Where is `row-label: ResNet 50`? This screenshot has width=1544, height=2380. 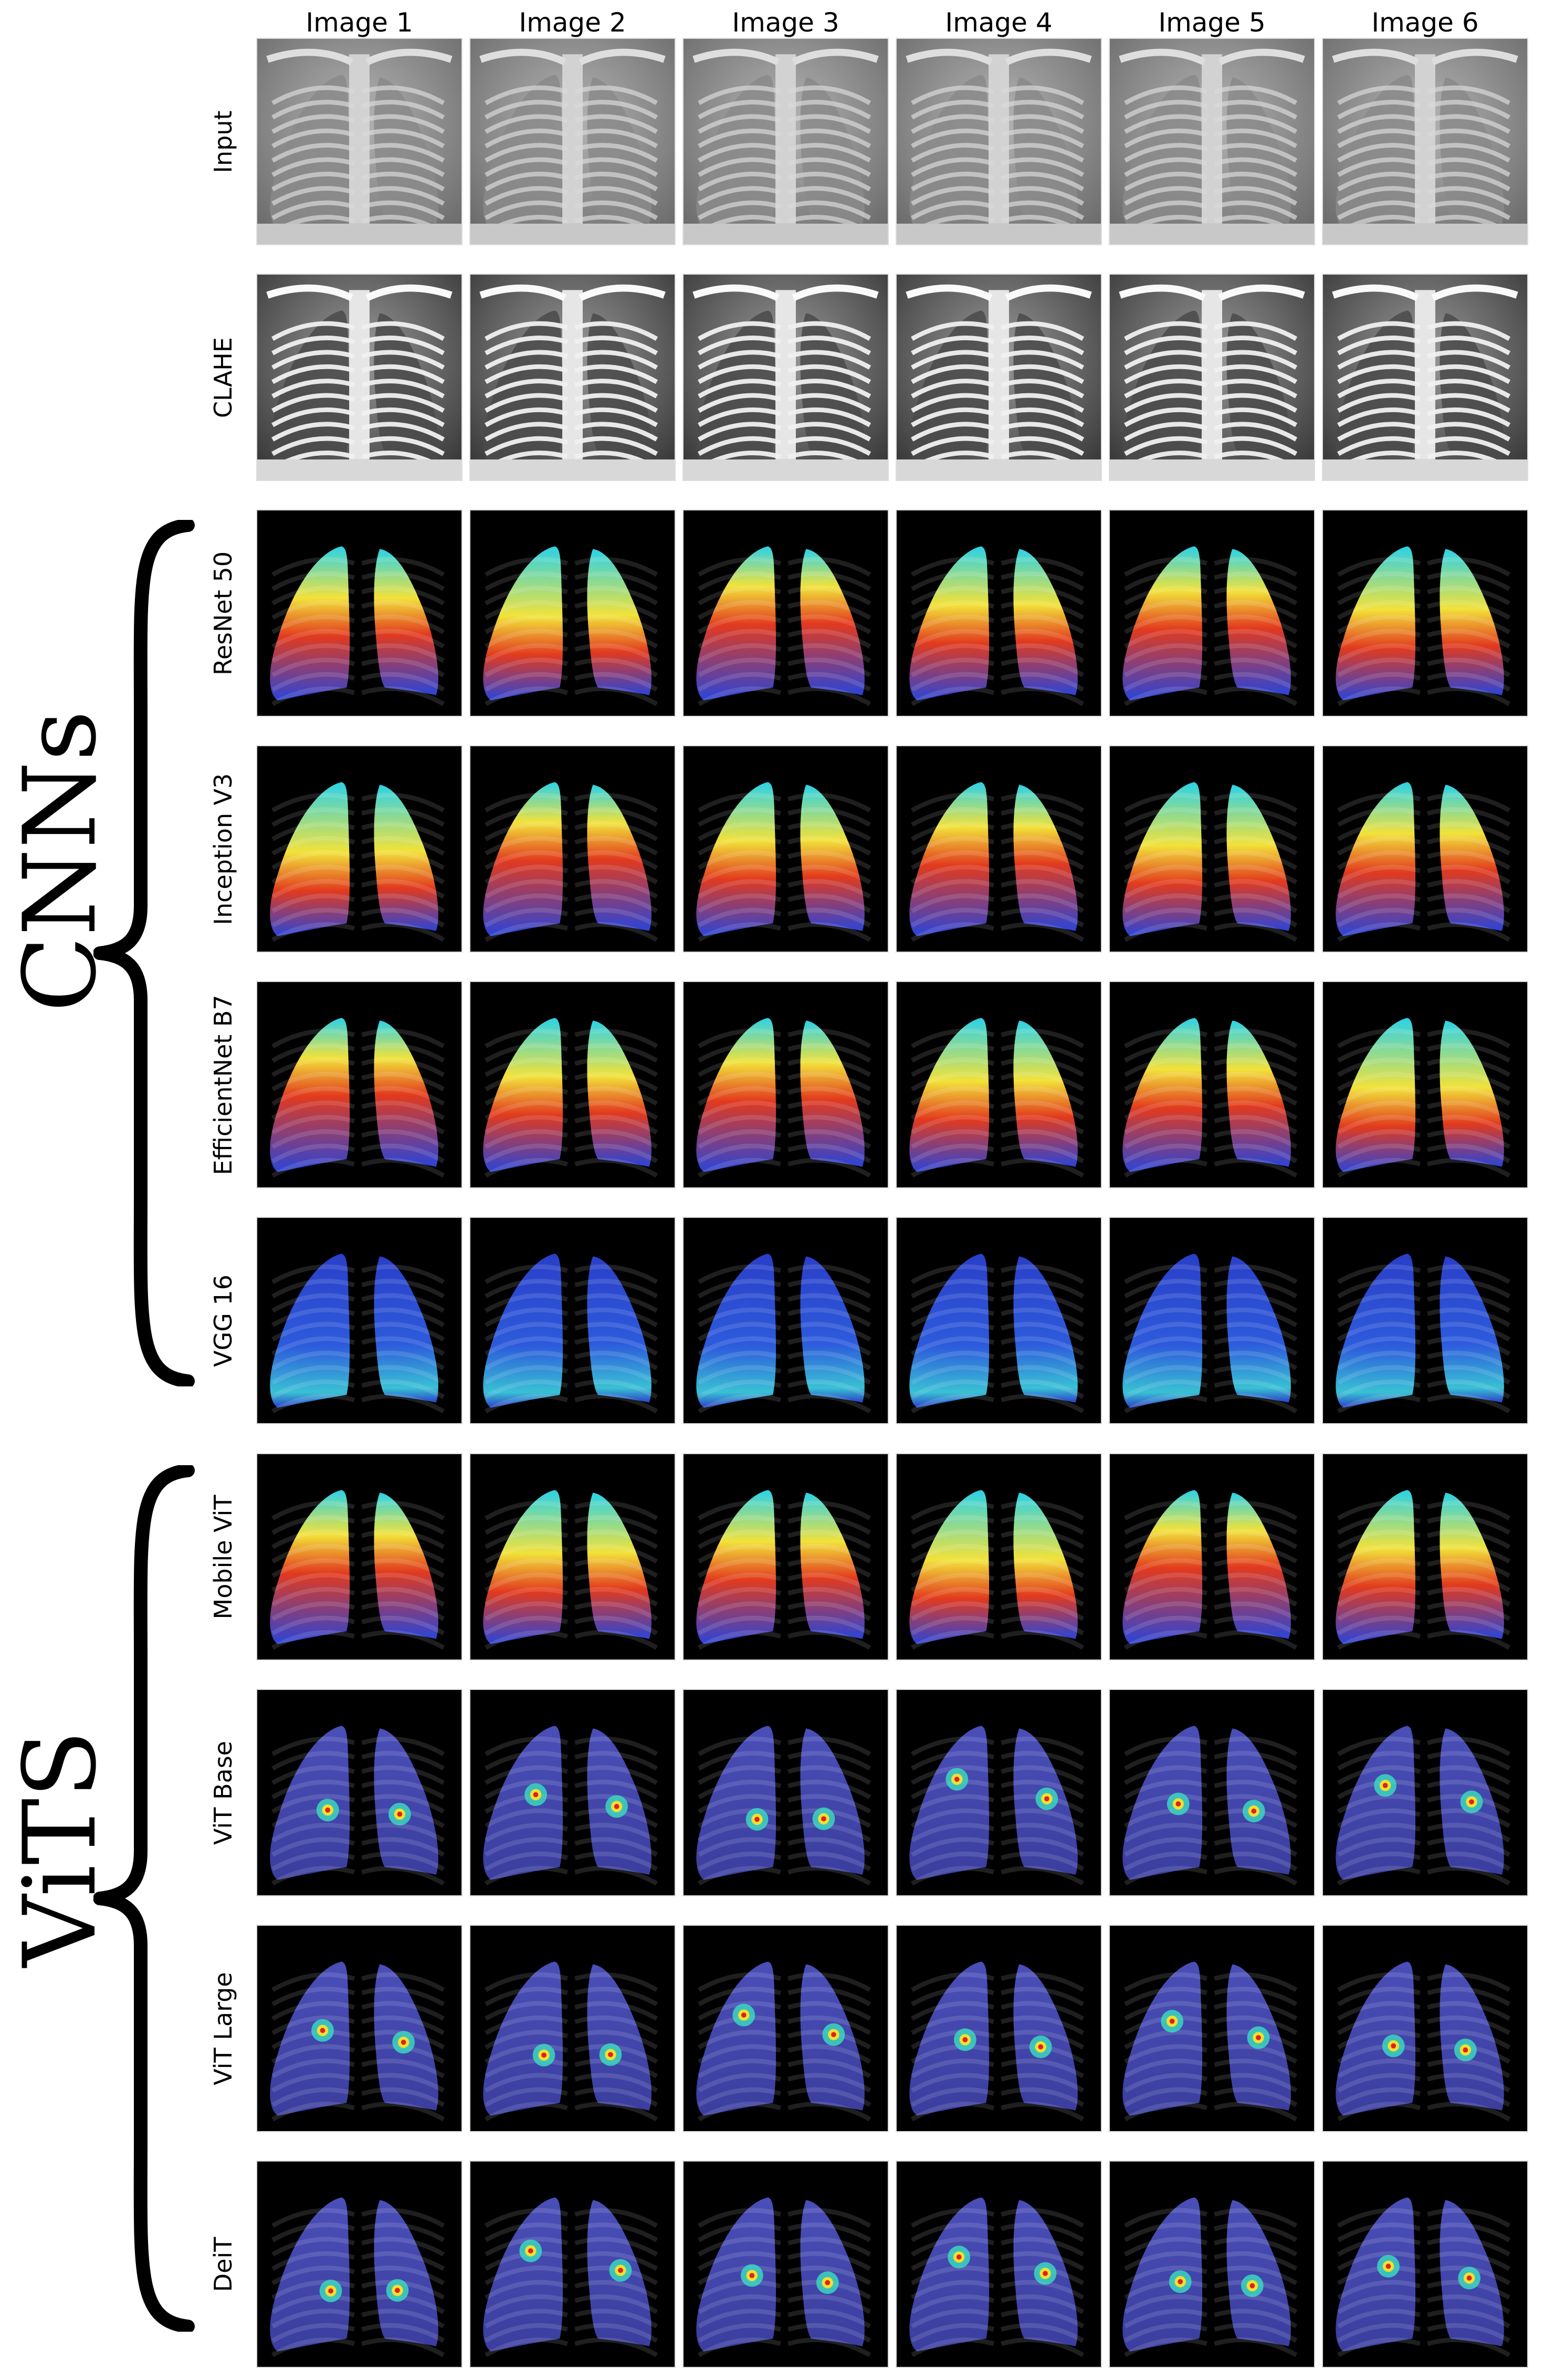 row-label: ResNet 50 is located at coordinates (223, 613).